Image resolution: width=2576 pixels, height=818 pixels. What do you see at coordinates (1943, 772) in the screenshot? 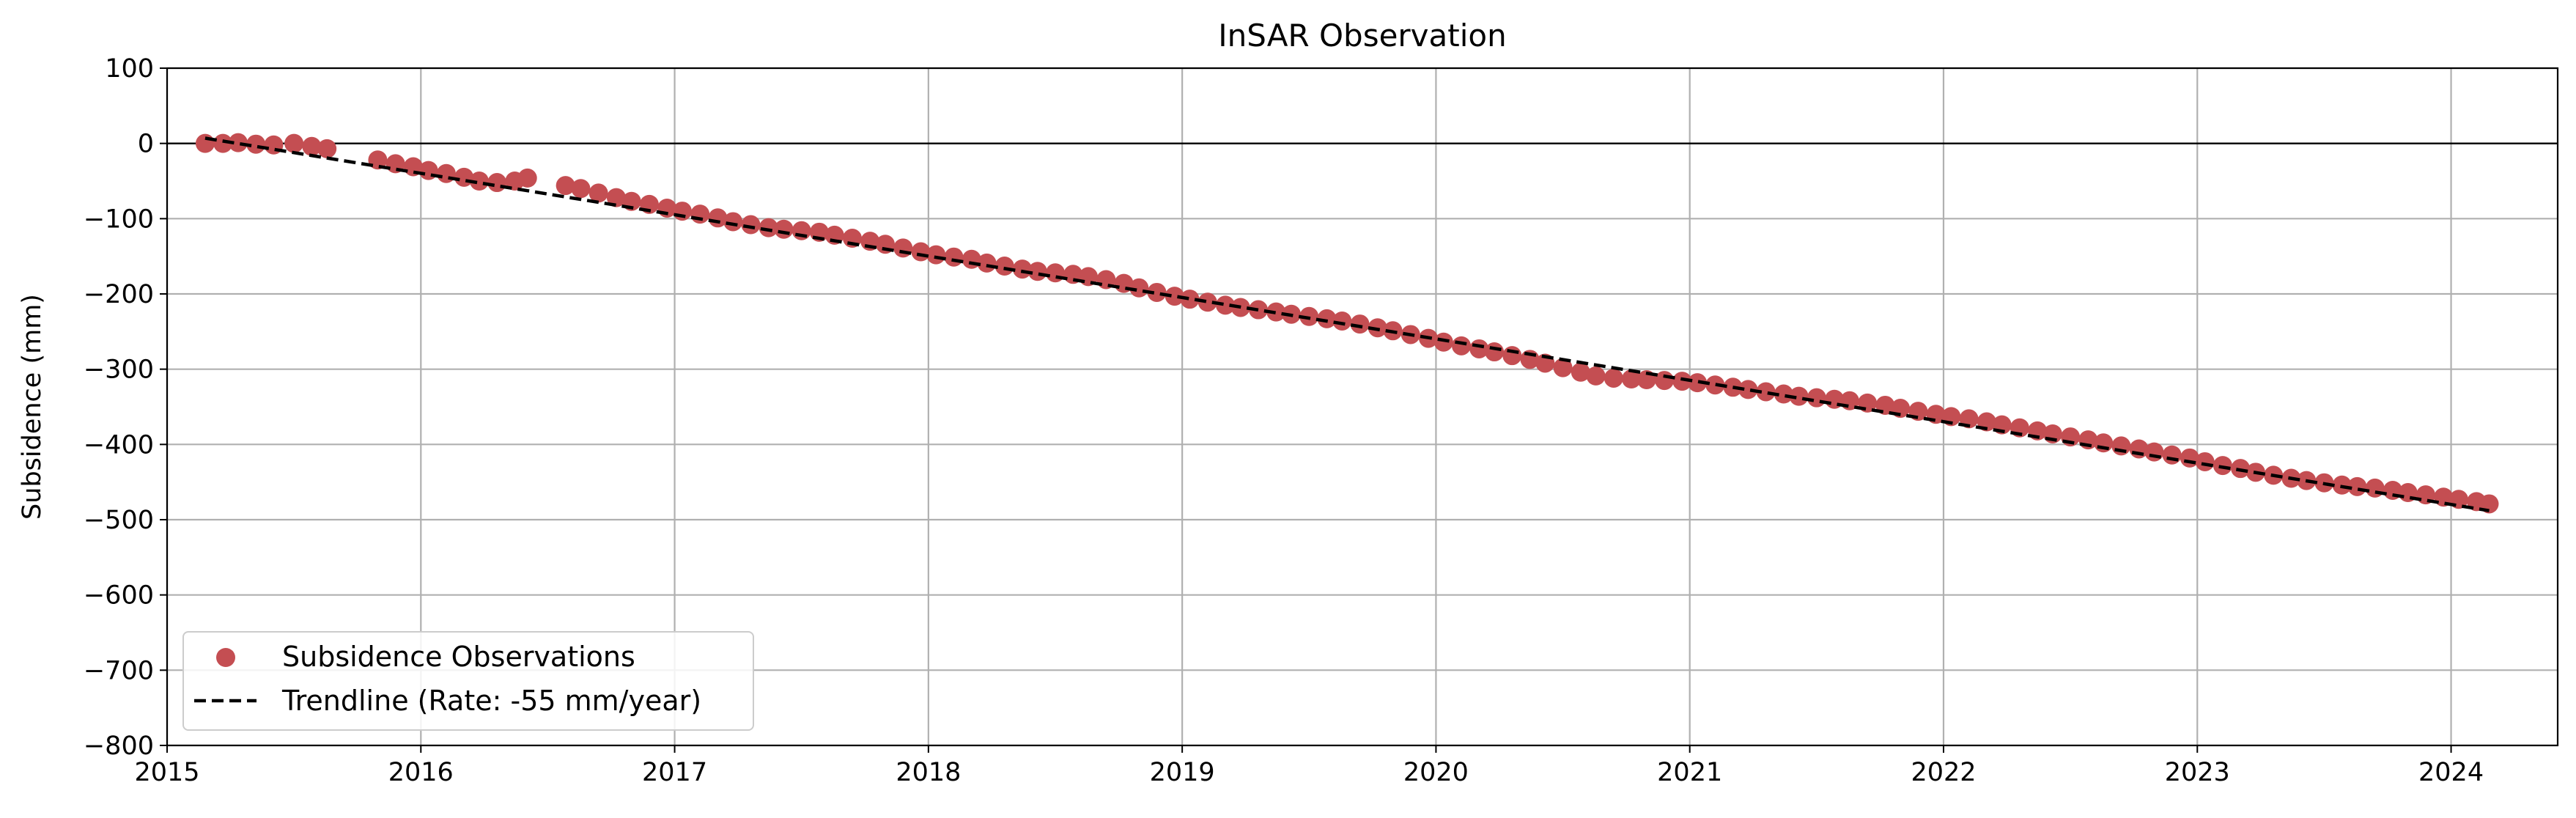
I see `x-tick-label: 2022` at bounding box center [1943, 772].